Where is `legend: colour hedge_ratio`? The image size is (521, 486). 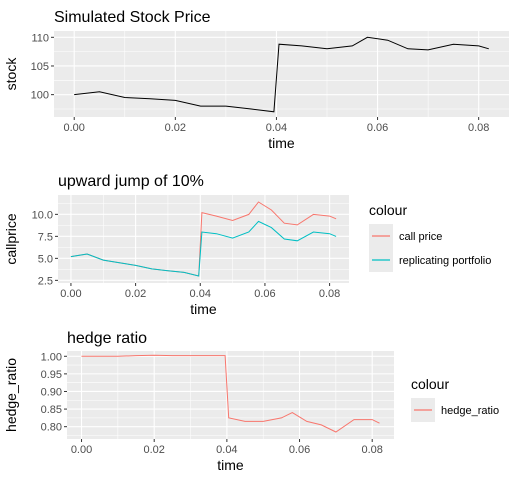 legend: colour hedge_ratio is located at coordinates (455, 399).